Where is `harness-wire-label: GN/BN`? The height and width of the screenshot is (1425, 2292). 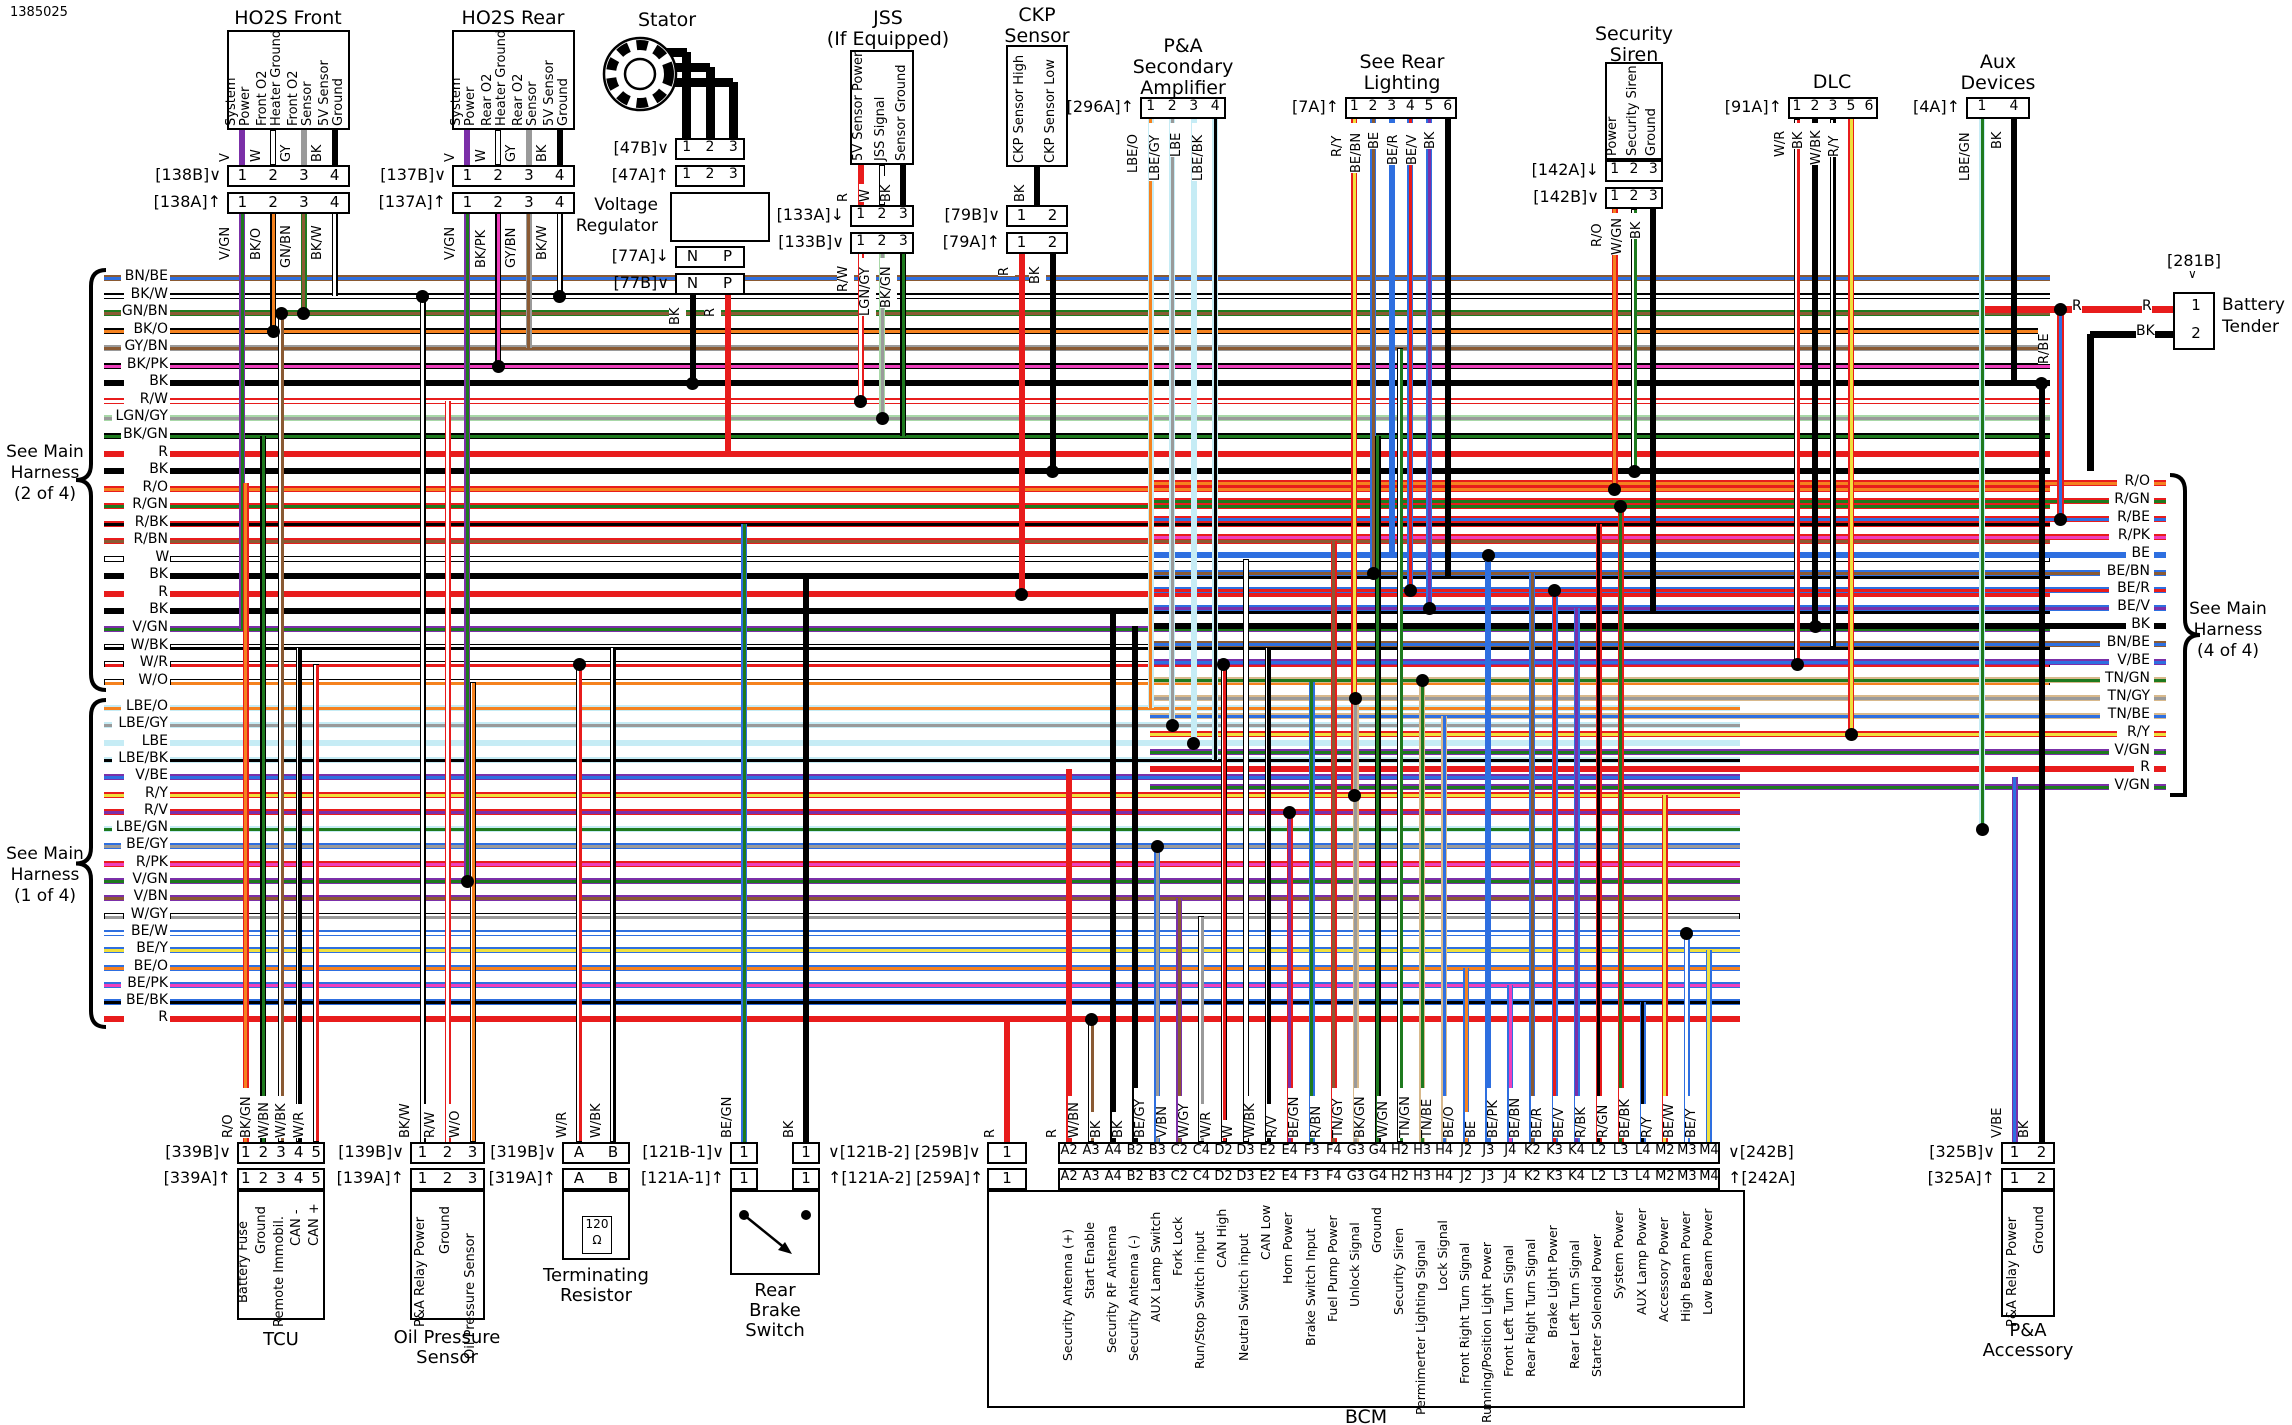
harness-wire-label: GN/BN is located at coordinates (144, 311).